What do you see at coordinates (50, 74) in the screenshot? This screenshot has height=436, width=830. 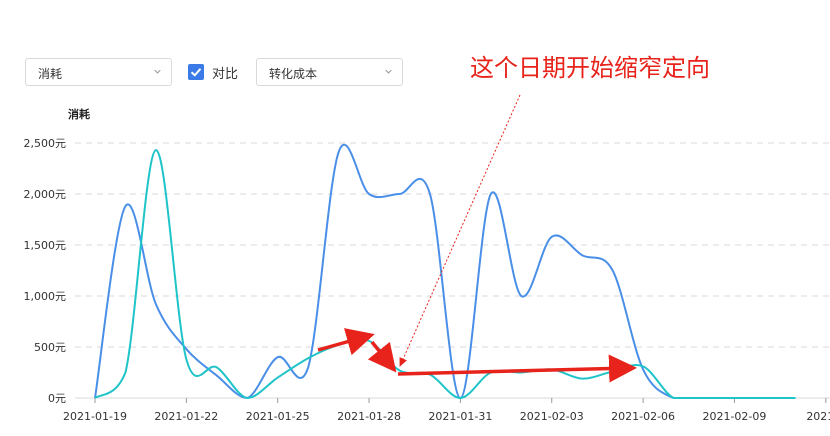 I see `metric-select-value: 消耗` at bounding box center [50, 74].